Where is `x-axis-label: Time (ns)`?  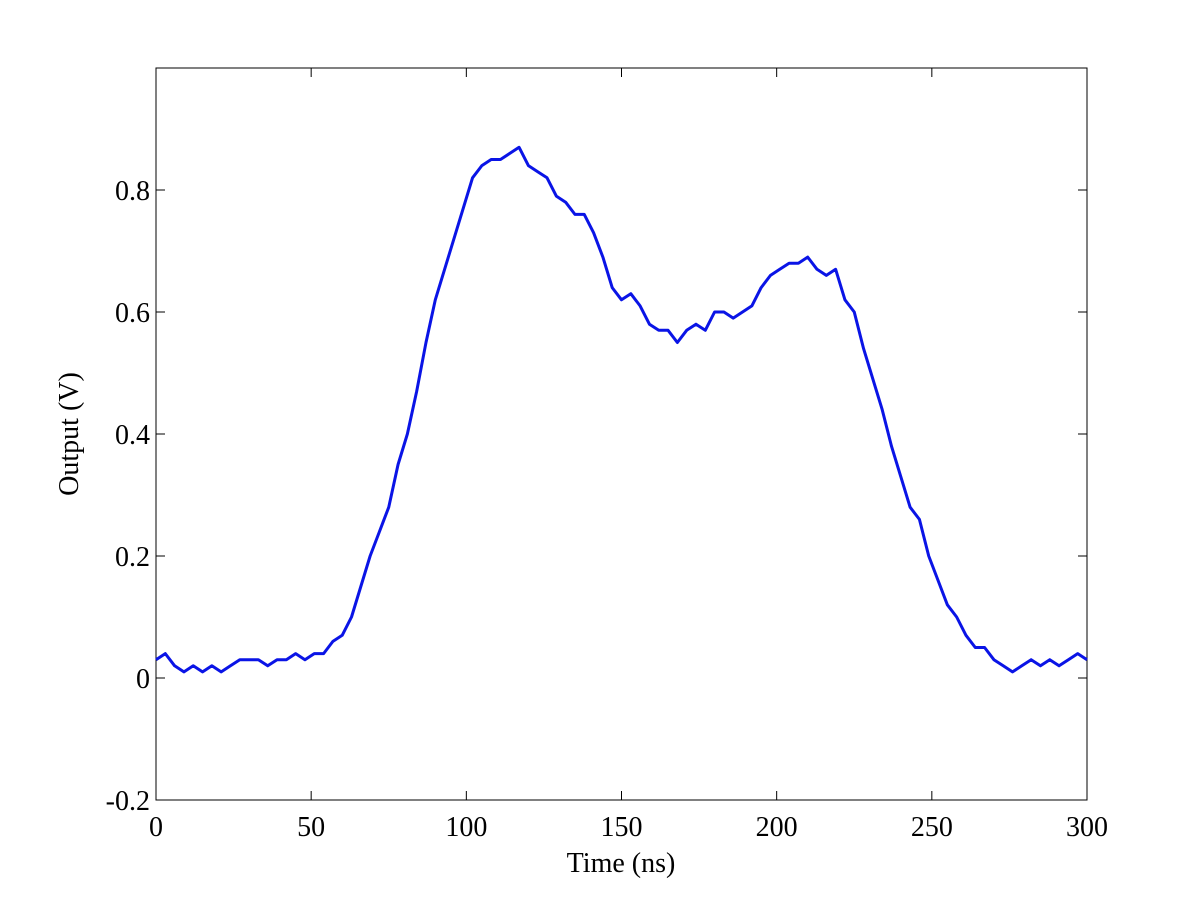
x-axis-label: Time (ns) is located at coordinates (621, 863).